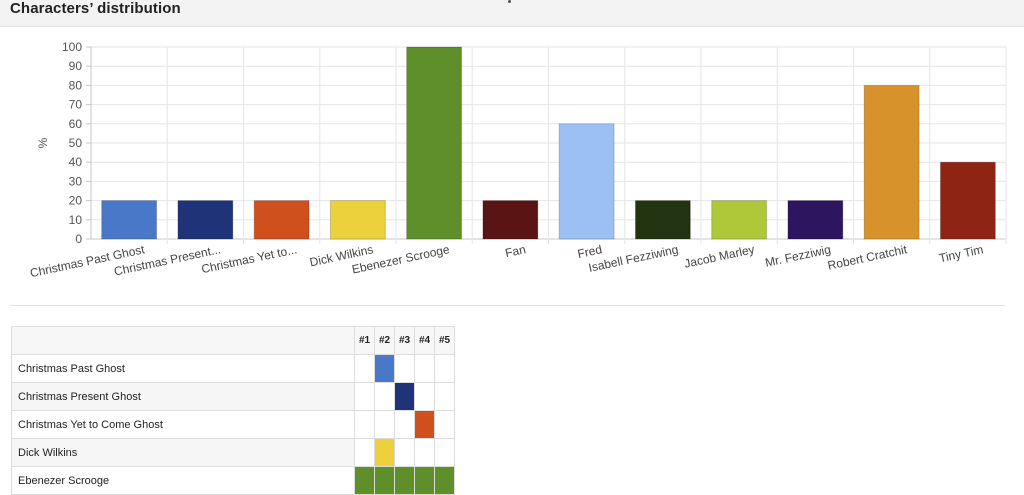 The height and width of the screenshot is (495, 1024). I want to click on x-tick-label: Robert Cratchit, so click(867, 257).